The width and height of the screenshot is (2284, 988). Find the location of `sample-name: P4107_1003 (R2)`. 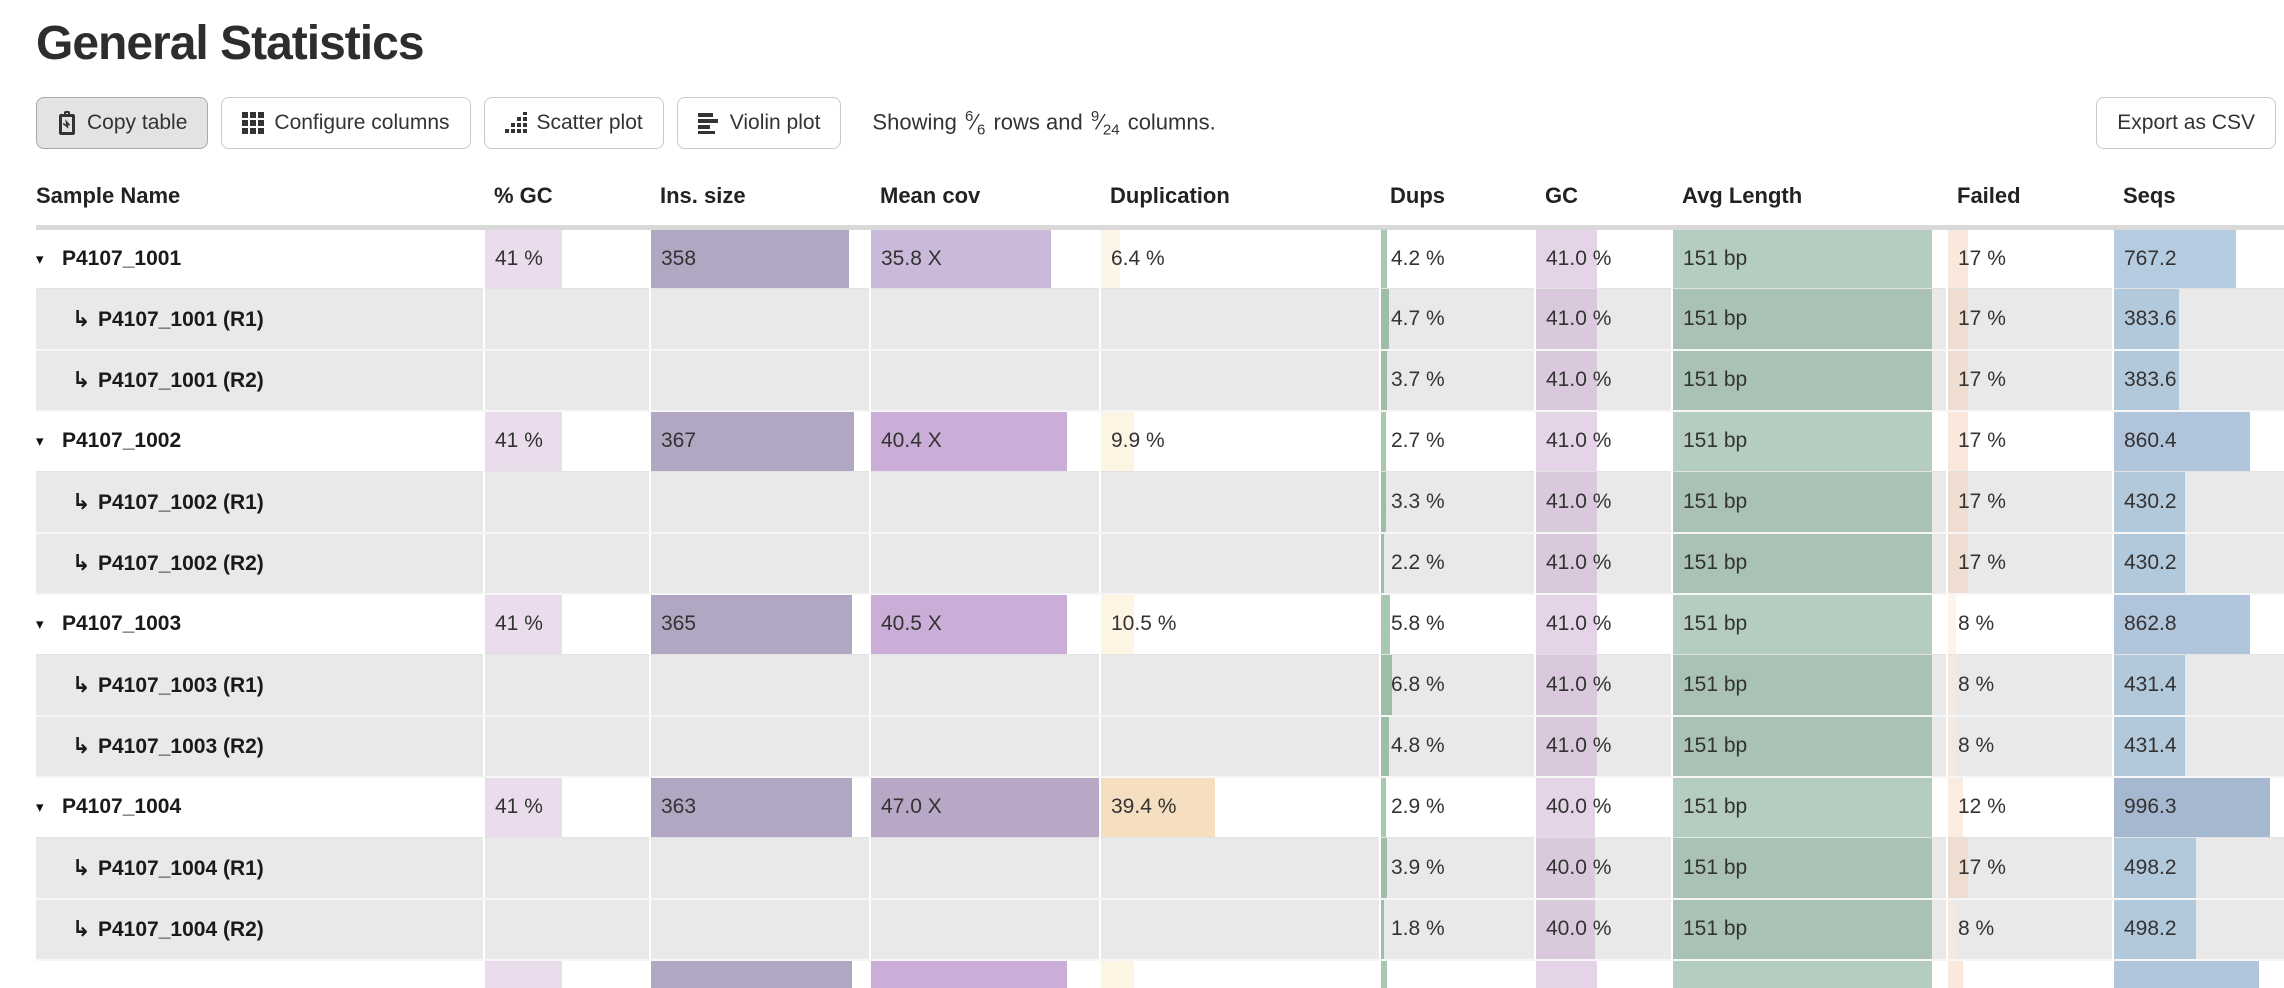

sample-name: P4107_1003 (R2) is located at coordinates (181, 746).